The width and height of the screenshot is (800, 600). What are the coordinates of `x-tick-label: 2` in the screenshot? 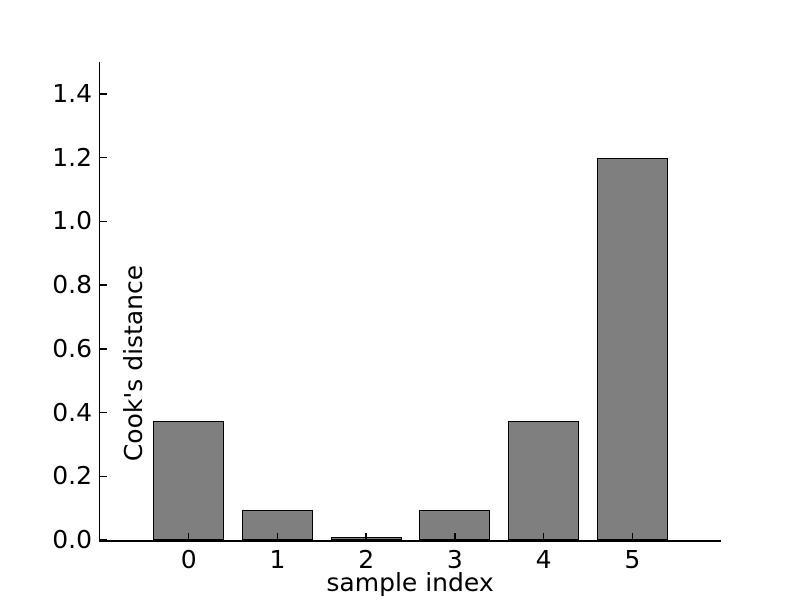 It's located at (366, 559).